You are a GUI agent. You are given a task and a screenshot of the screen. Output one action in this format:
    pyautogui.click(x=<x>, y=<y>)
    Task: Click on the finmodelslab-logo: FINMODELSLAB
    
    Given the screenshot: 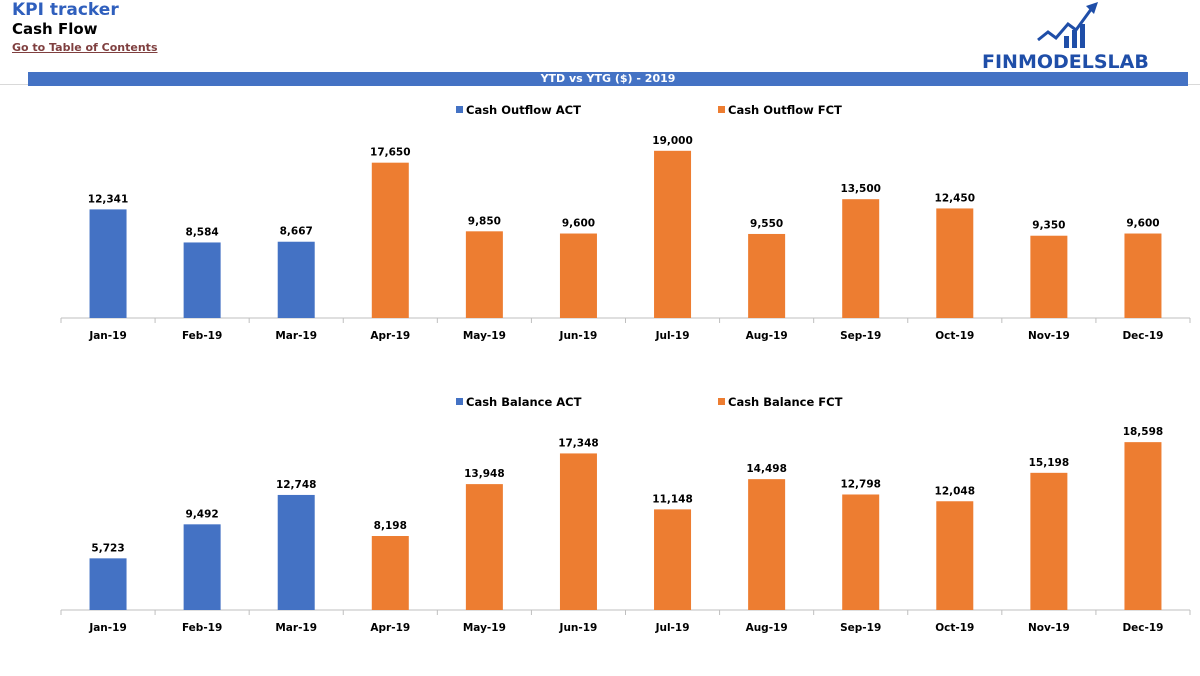 What is the action you would take?
    pyautogui.click(x=1088, y=36)
    